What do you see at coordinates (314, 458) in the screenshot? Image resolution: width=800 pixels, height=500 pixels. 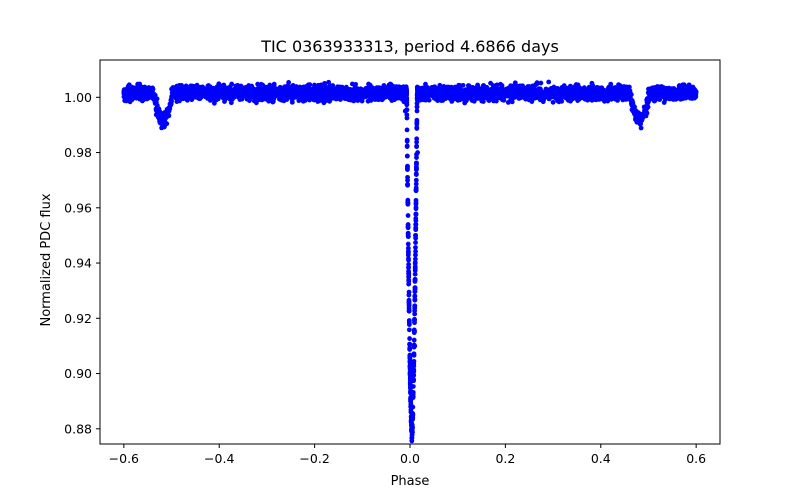 I see `x-tick-label: −0.2` at bounding box center [314, 458].